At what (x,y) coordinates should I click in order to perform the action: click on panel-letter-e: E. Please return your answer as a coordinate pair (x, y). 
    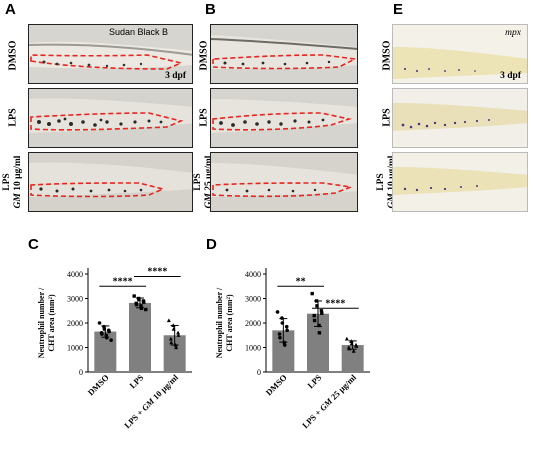
    Looking at the image, I should click on (398, 9).